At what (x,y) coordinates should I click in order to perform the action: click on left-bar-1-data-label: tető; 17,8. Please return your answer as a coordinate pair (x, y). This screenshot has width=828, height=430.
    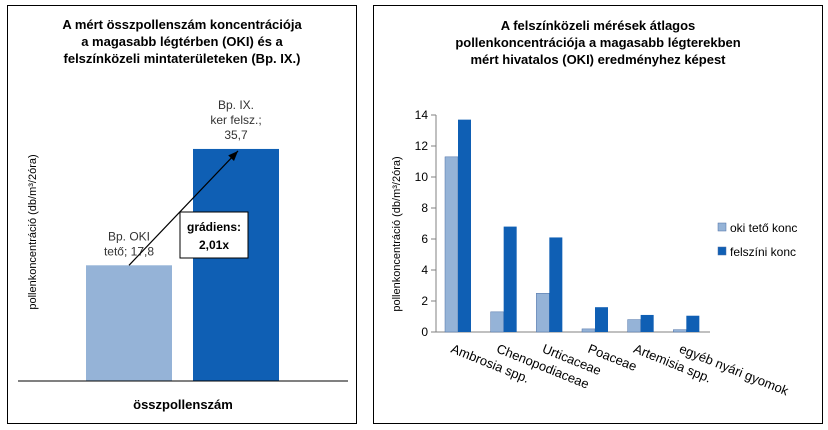
    Looking at the image, I should click on (129, 251).